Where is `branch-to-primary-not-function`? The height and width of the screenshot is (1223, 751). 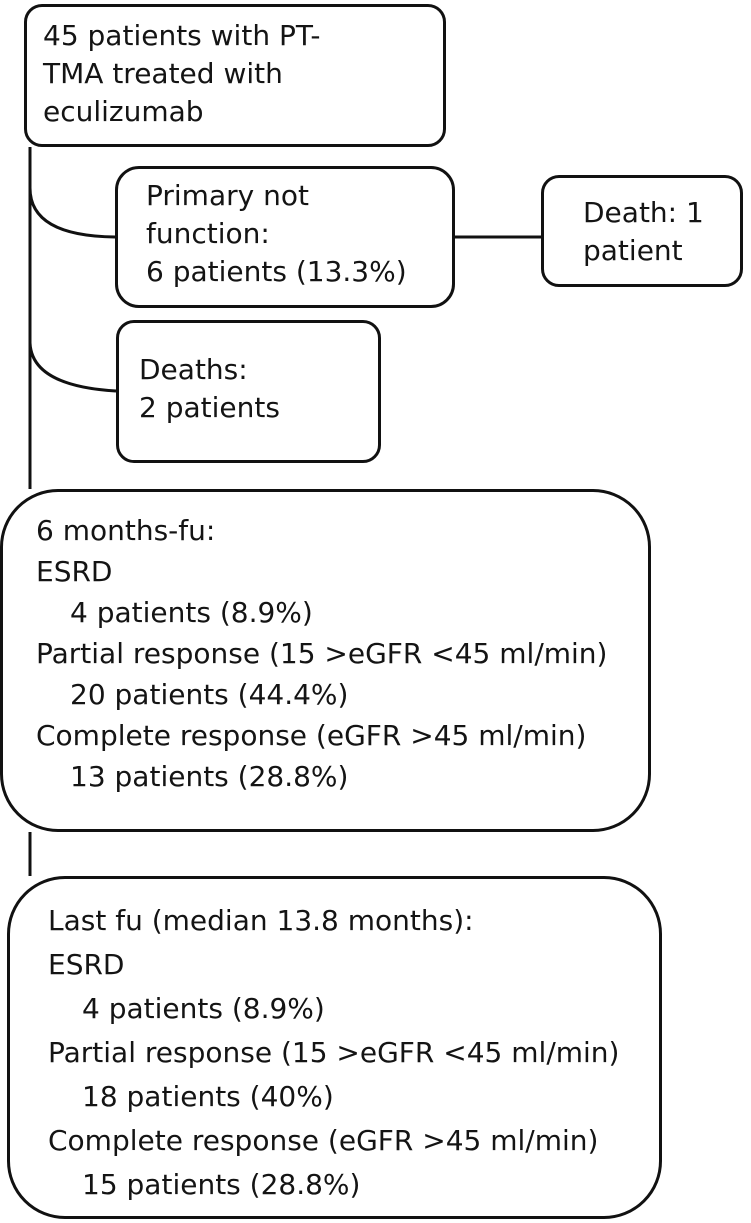
branch-to-primary-not-function is located at coordinates (72, 213).